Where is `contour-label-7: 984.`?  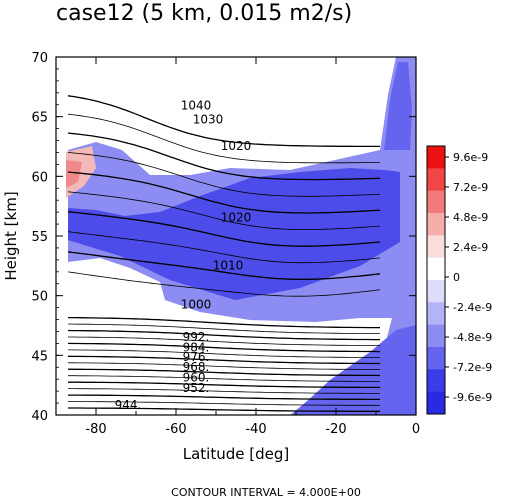 contour-label-7: 984. is located at coordinates (196, 348).